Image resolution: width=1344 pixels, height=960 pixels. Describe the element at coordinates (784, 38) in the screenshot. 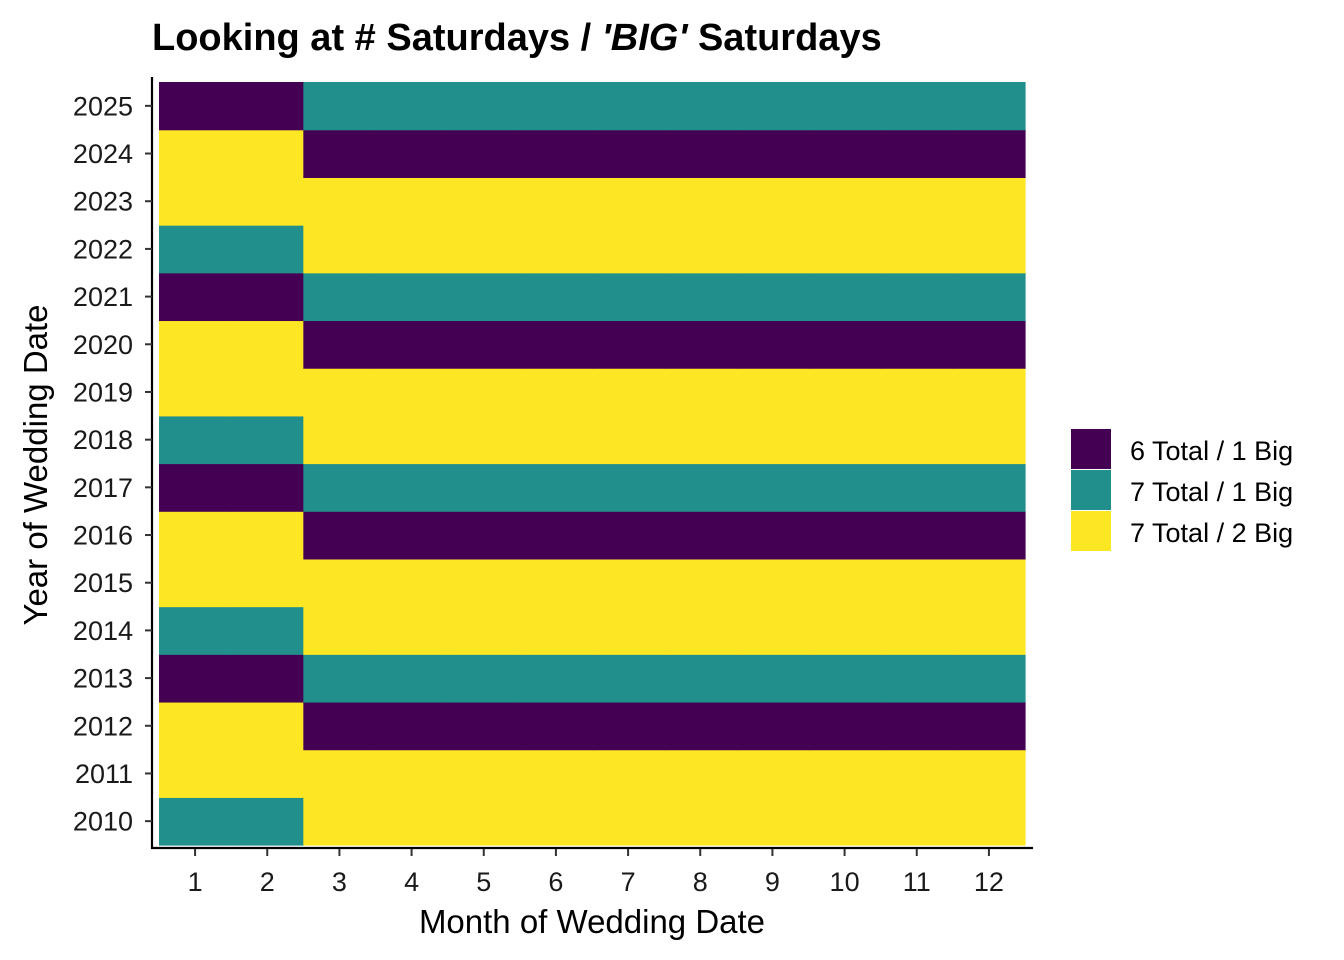

I see `chart-title-suffix: Saturdays` at that location.